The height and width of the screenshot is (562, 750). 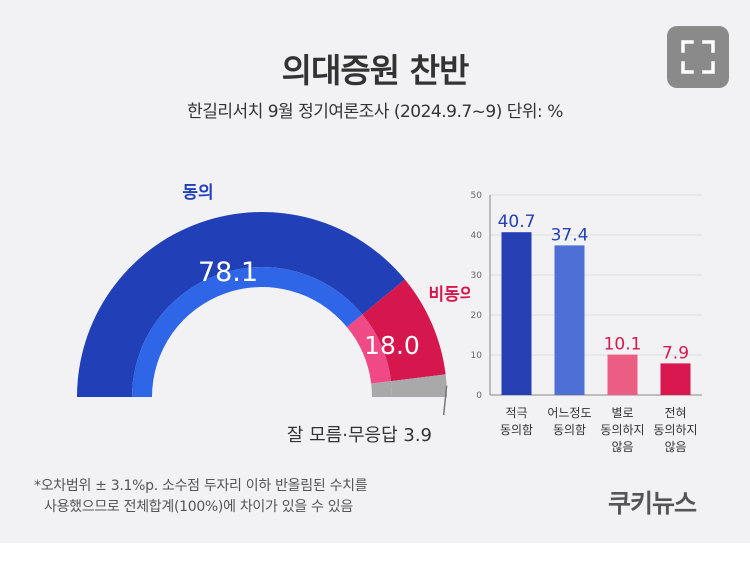 What do you see at coordinates (479, 396) in the screenshot?
I see `y-tick-label: 0` at bounding box center [479, 396].